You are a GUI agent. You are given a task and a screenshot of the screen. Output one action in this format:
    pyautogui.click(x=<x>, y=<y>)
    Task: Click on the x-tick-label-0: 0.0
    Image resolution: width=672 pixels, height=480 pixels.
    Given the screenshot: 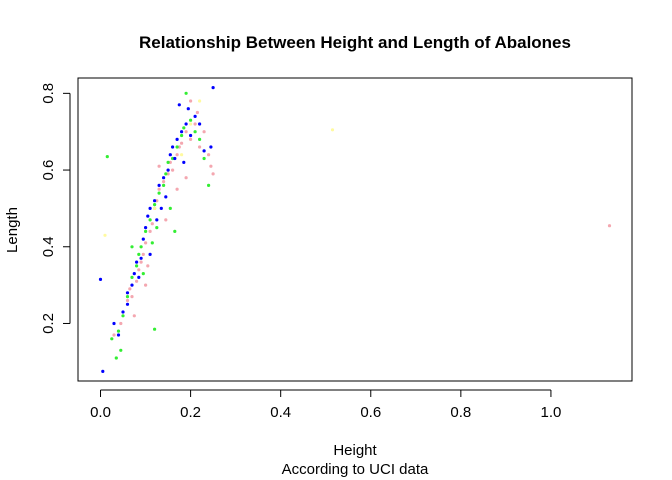 What is the action you would take?
    pyautogui.click(x=100, y=412)
    